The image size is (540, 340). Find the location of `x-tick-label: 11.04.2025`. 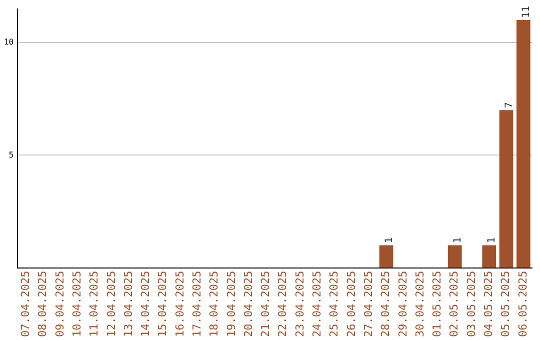

x-tick-label: 11.04.2025 is located at coordinates (94, 304).